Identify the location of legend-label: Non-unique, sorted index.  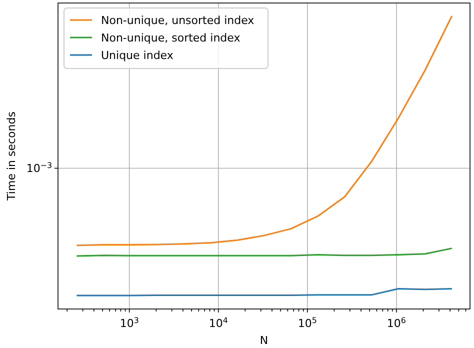
(171, 38).